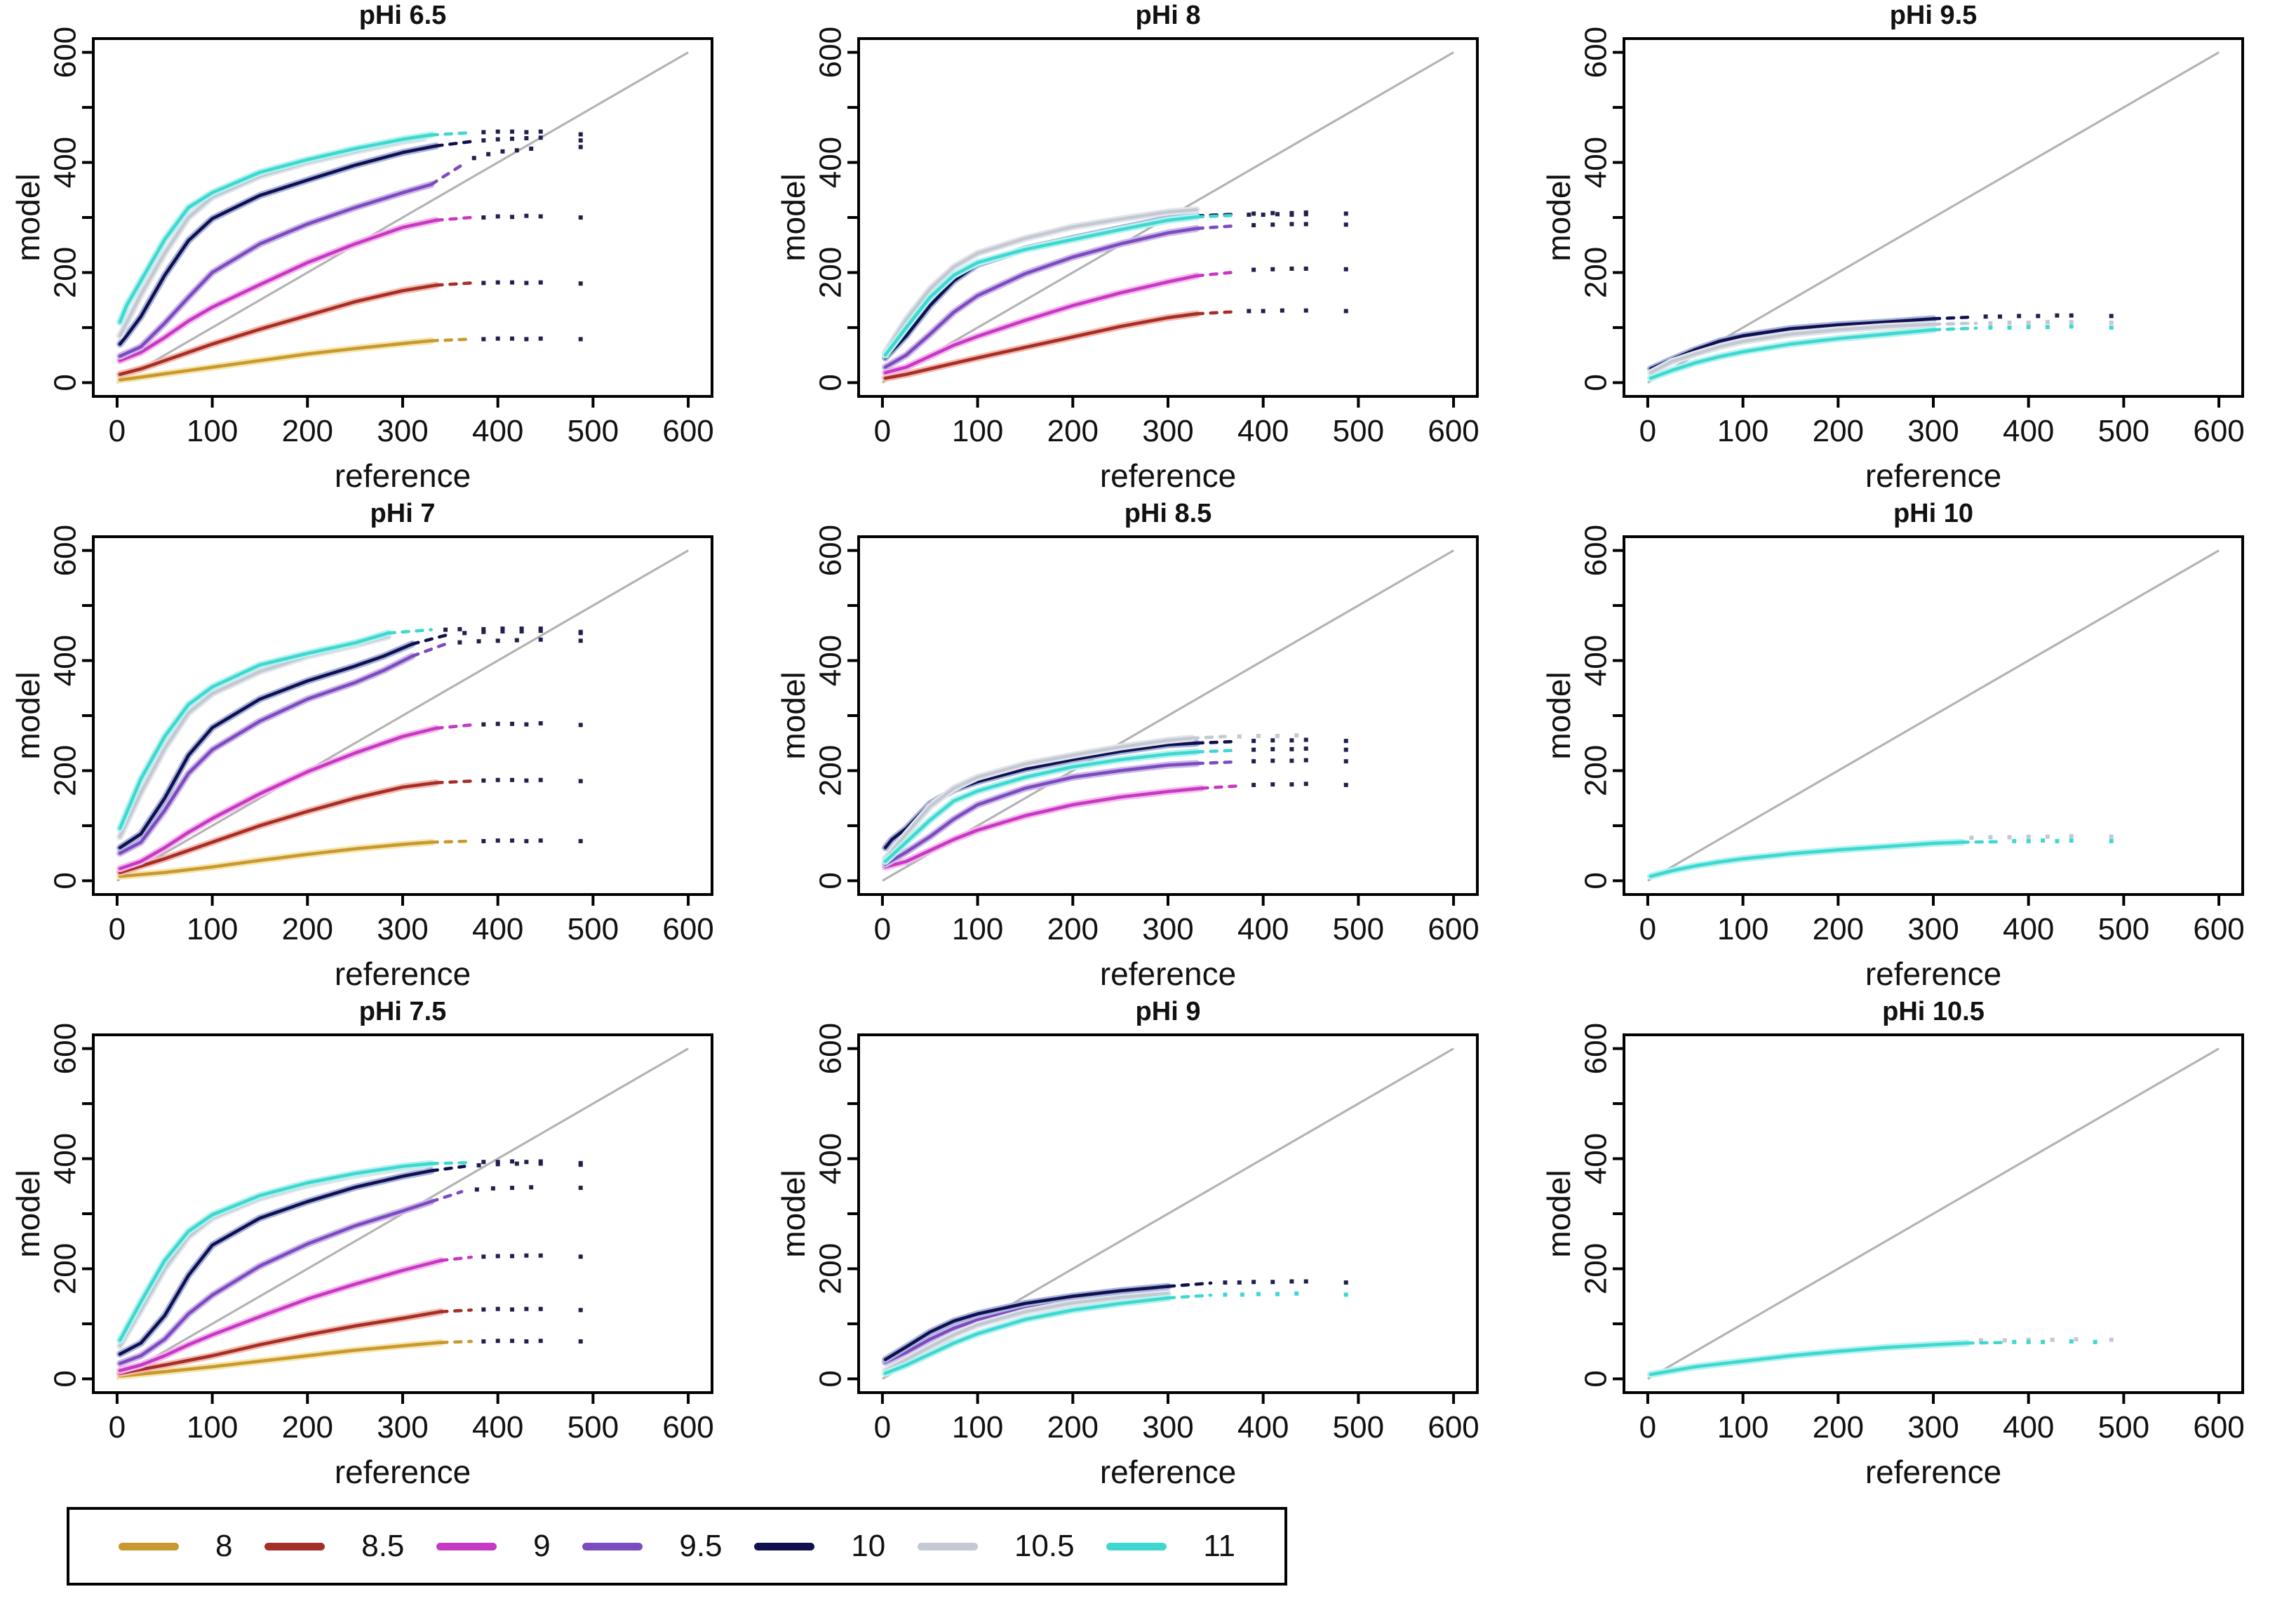 The image size is (2296, 1608). Describe the element at coordinates (1219, 1546) in the screenshot. I see `legend-label: 11` at that location.